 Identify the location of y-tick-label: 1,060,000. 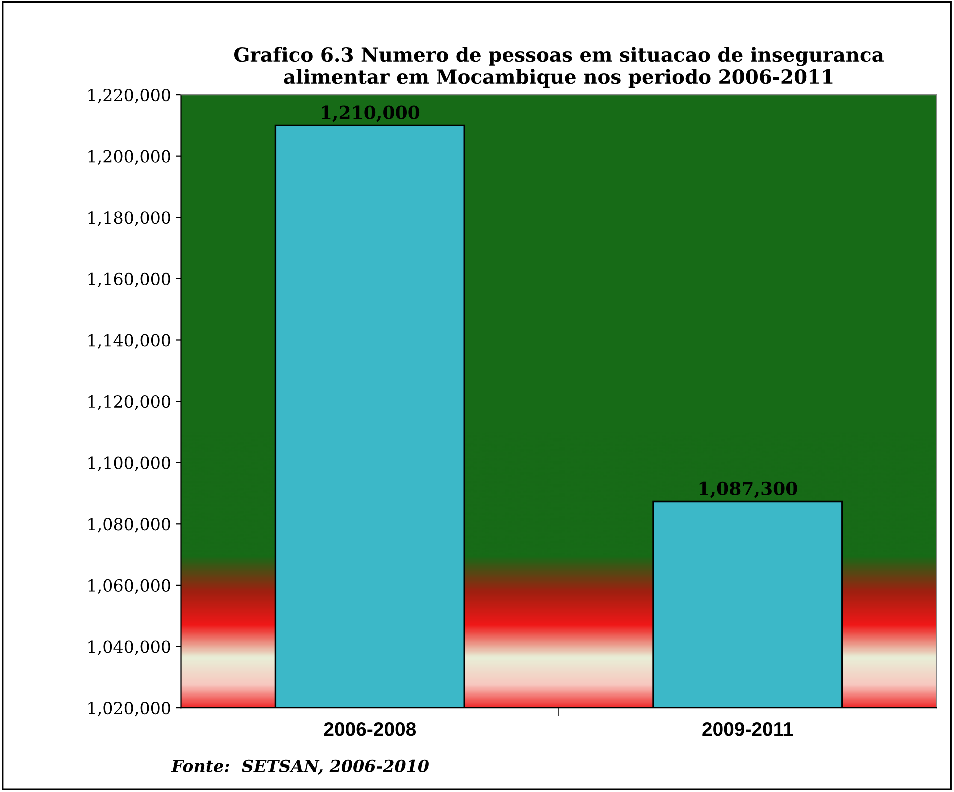
(129, 586).